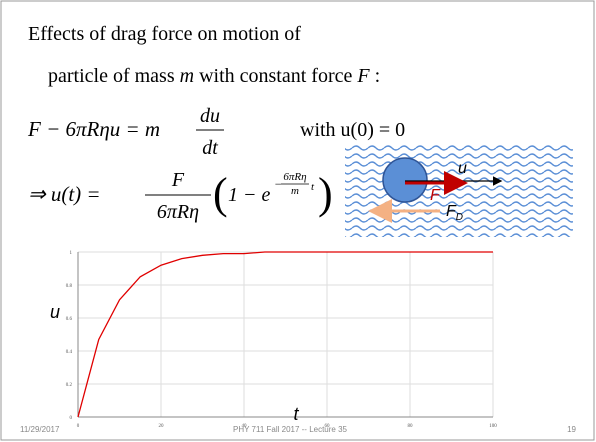  Describe the element at coordinates (220, 193) in the screenshot. I see `paren: (` at that location.